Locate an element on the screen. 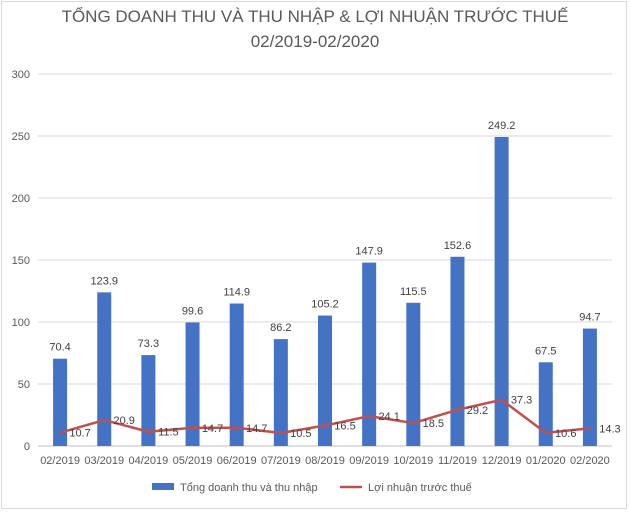 The width and height of the screenshot is (630, 512). line-data-label: 10.6 is located at coordinates (565, 434).